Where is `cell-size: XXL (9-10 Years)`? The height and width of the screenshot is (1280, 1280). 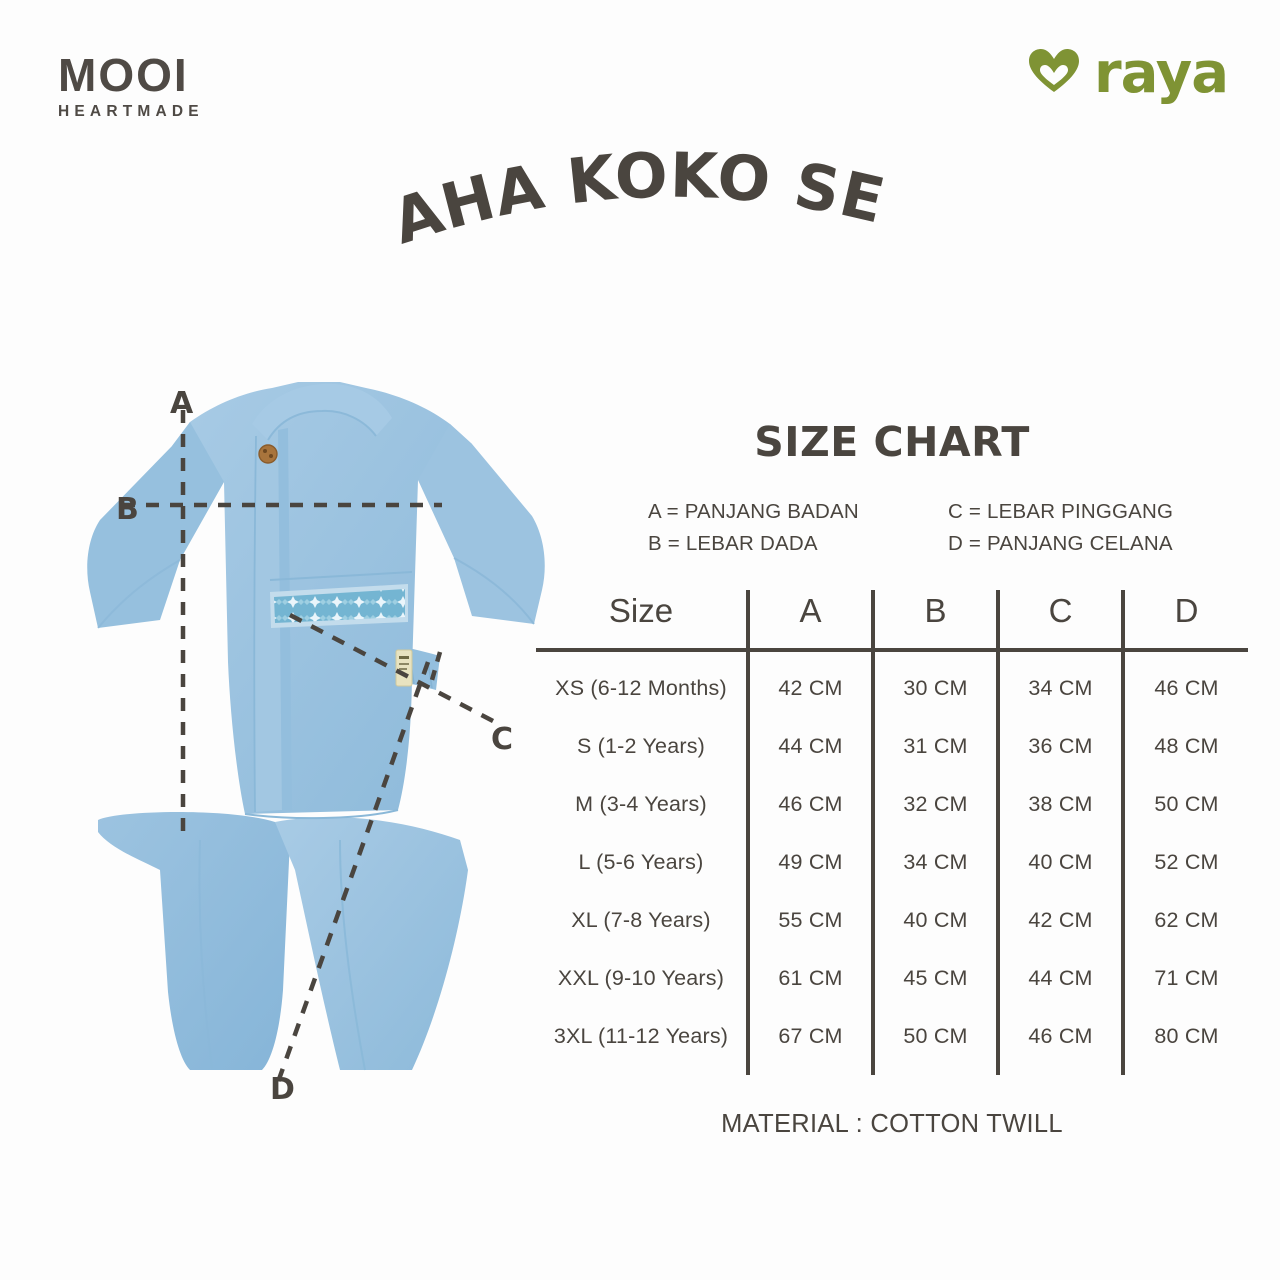 cell-size: XXL (9-10 Years) is located at coordinates (641, 978).